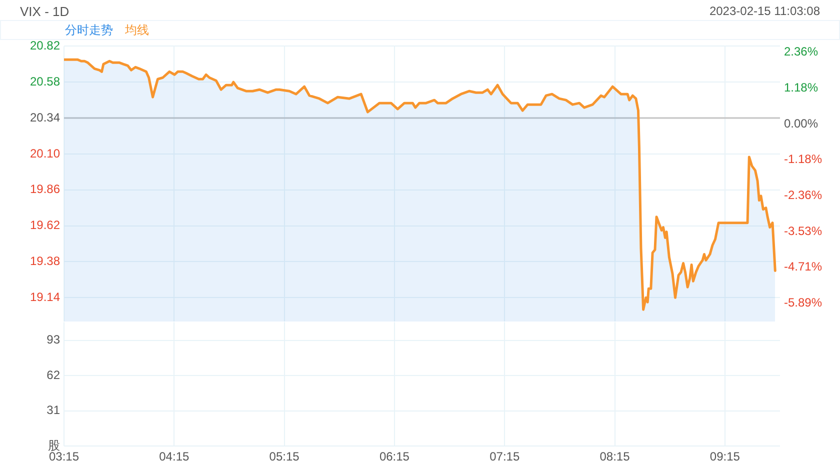 The image size is (840, 470). I want to click on y2-tick-label: 2.36%, so click(801, 51).